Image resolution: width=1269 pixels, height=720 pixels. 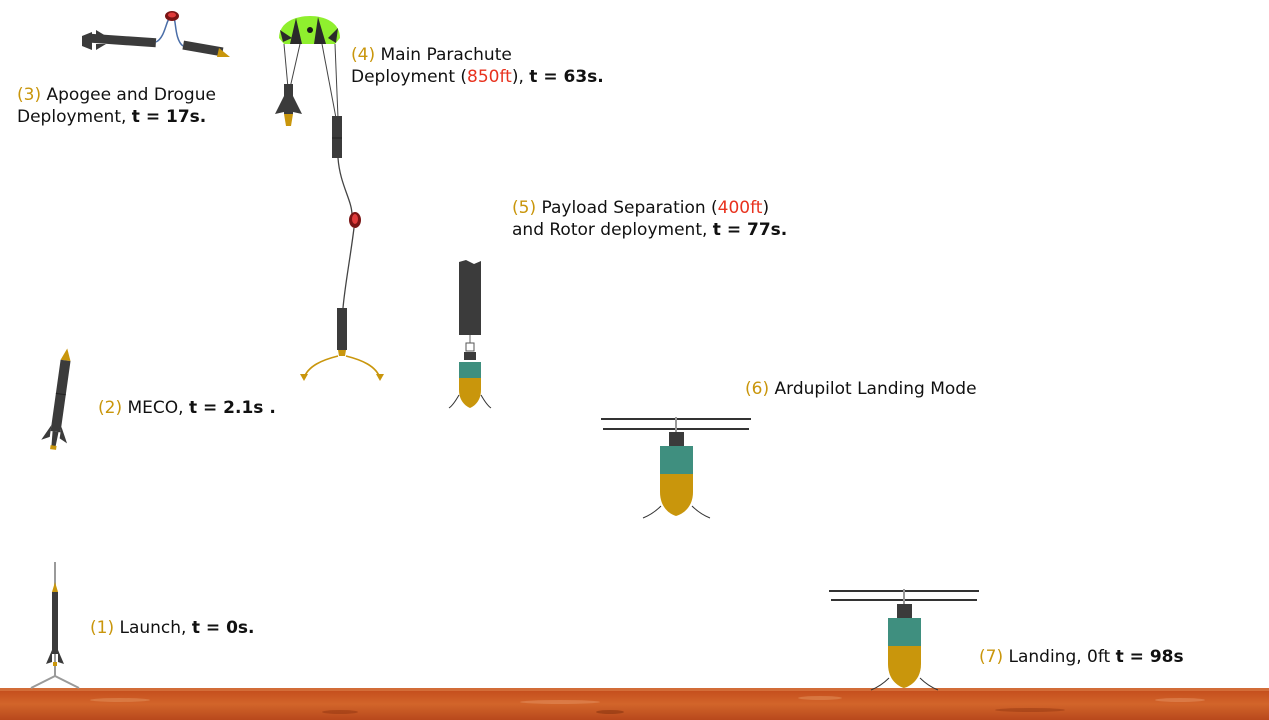 I want to click on stage-text: ), so click(x=766, y=208).